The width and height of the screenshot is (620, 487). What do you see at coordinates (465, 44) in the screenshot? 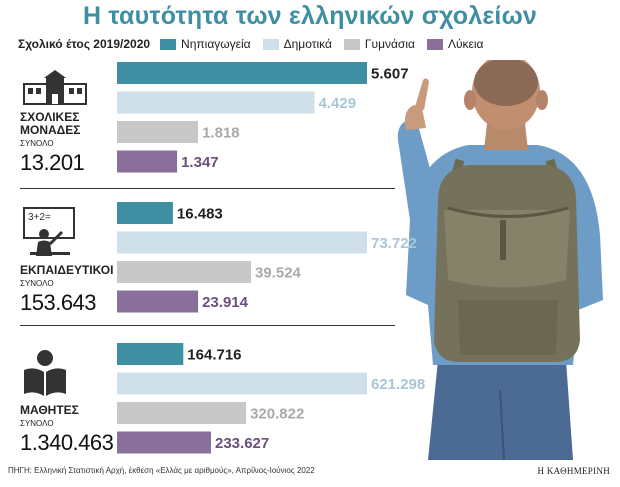
I see `legend-label: Λύκεια` at bounding box center [465, 44].